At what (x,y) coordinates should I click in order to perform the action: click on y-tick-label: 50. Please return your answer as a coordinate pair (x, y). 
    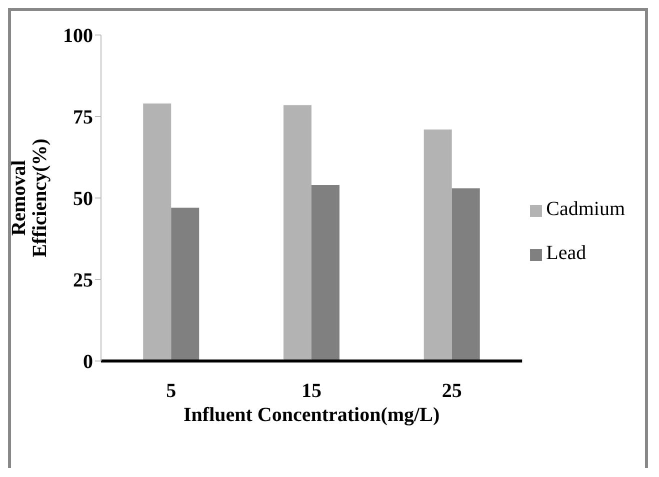
    Looking at the image, I should click on (83, 199).